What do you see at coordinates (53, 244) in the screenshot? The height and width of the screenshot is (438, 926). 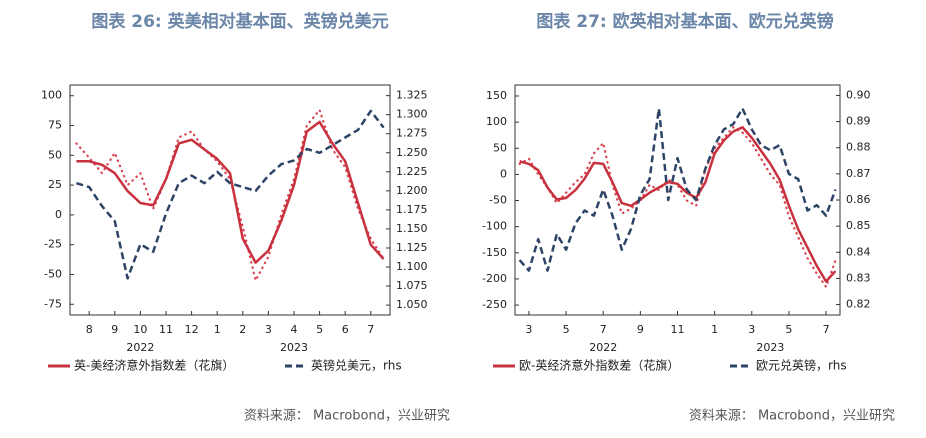 I see `y-tick-label: -25` at bounding box center [53, 244].